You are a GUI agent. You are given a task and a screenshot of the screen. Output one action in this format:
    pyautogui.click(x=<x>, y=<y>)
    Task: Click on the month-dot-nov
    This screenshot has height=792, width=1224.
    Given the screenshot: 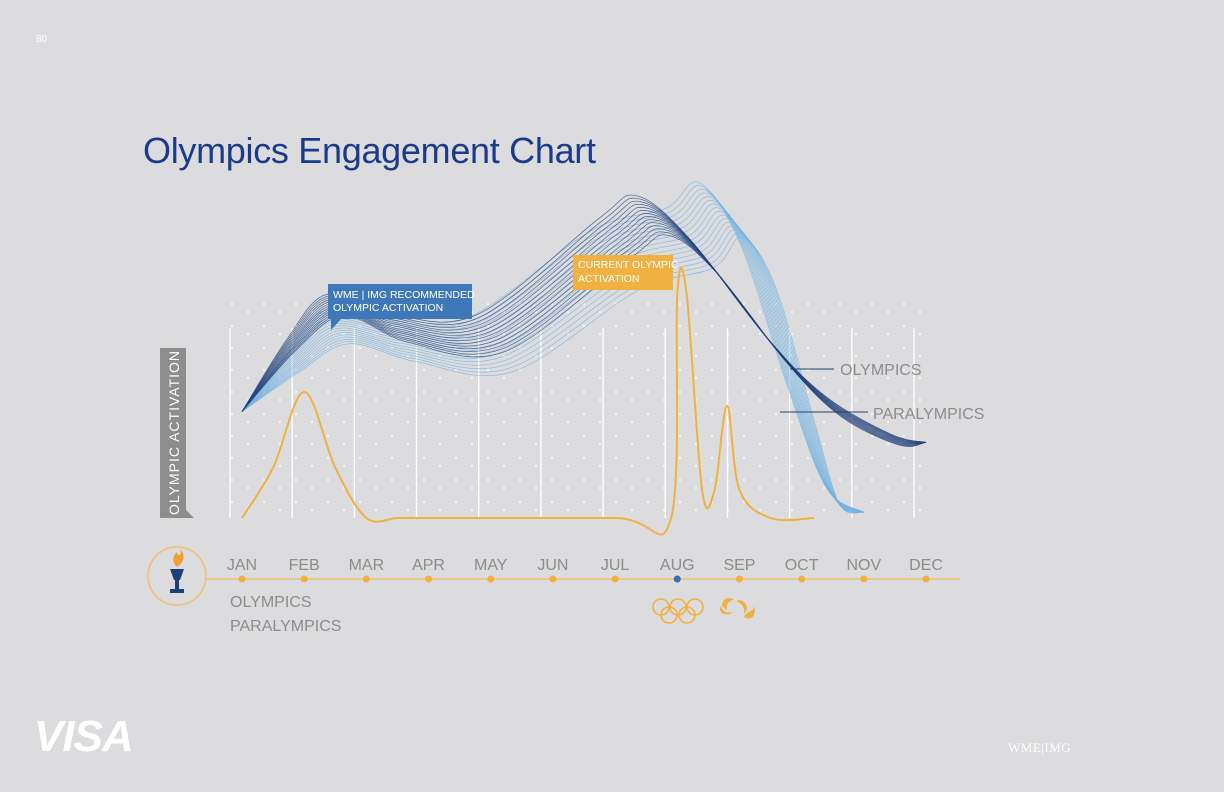 What is the action you would take?
    pyautogui.click(x=864, y=579)
    